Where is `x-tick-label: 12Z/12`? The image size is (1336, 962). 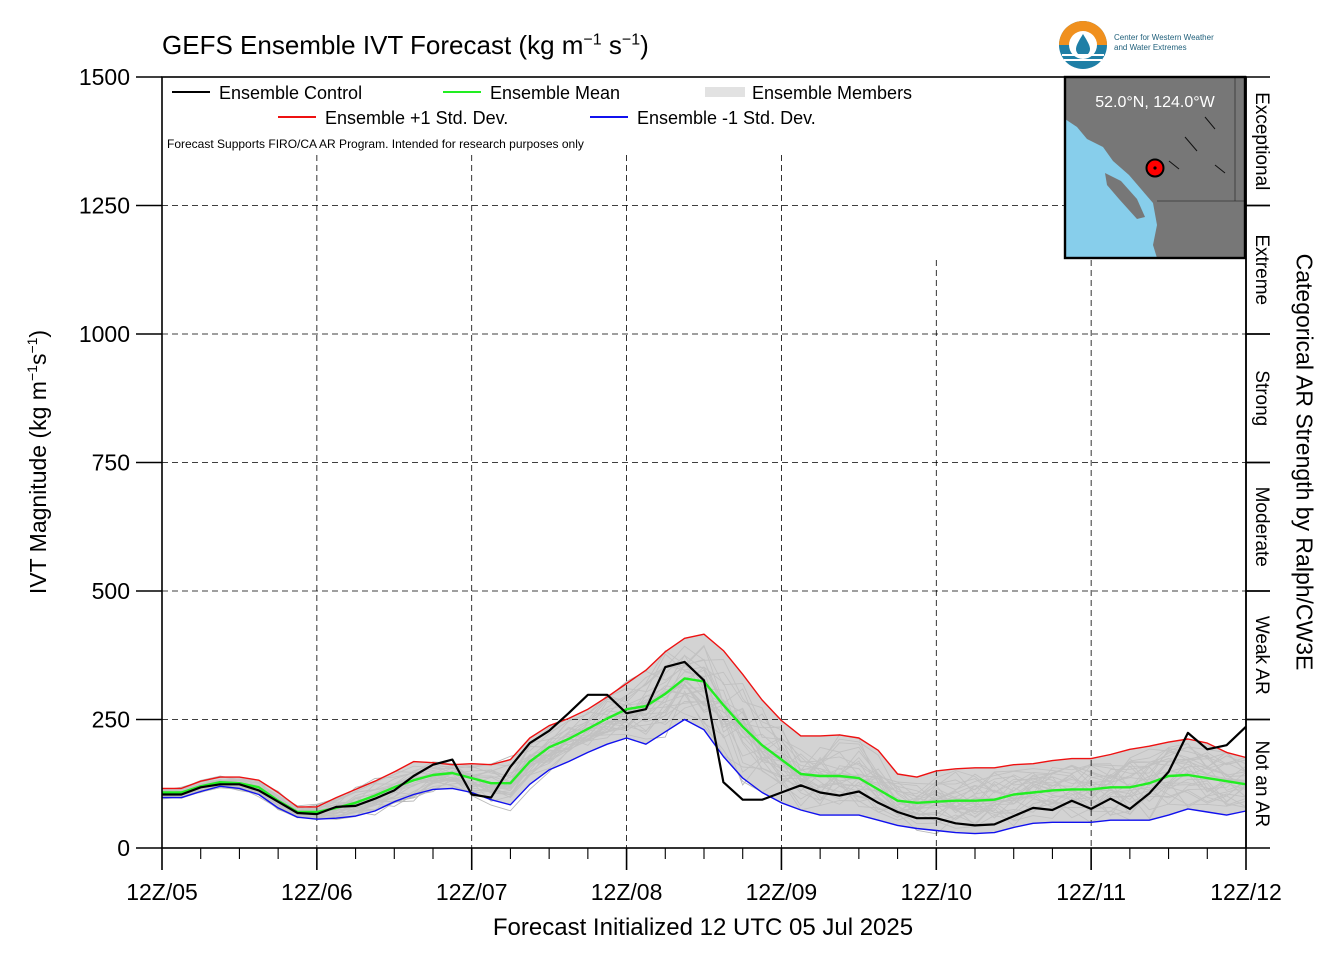
x-tick-label: 12Z/12 is located at coordinates (1246, 892).